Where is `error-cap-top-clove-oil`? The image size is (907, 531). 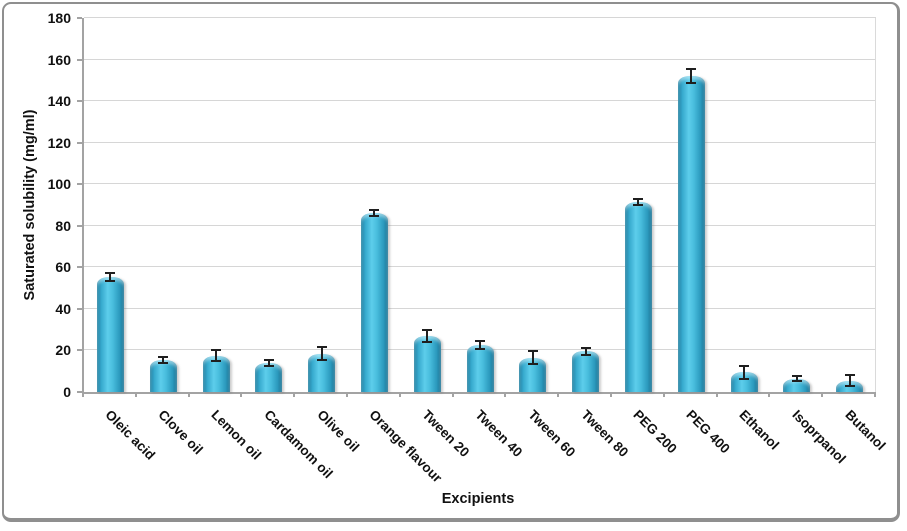
error-cap-top-clove-oil is located at coordinates (163, 356).